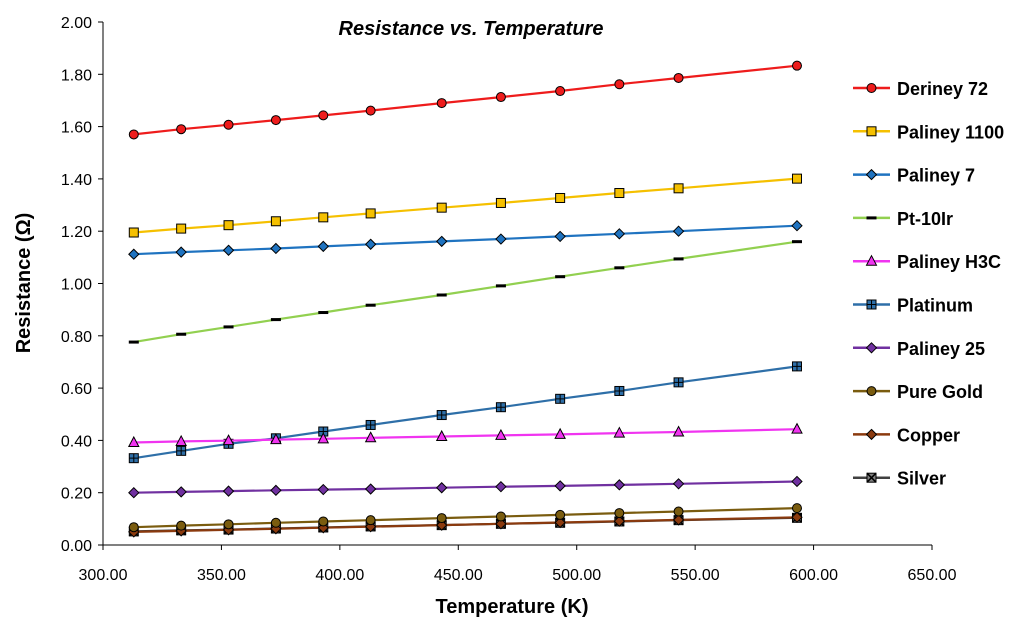 The image size is (1024, 625). I want to click on legend-label-paliney-h3c: Paliney H3C, so click(949, 262).